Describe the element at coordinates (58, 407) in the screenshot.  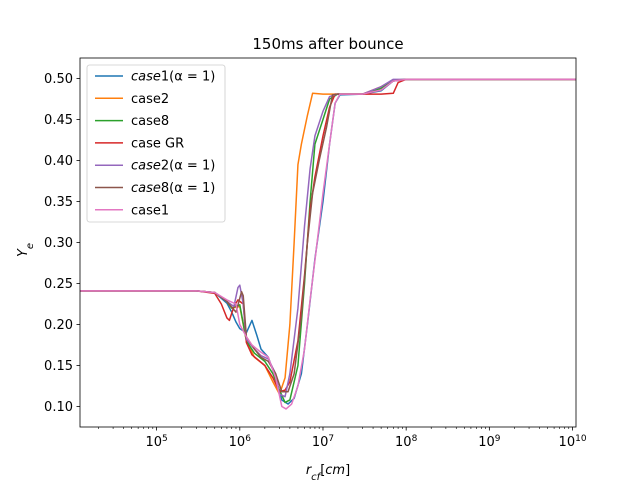
I see `y-tick-label: 0.10` at that location.